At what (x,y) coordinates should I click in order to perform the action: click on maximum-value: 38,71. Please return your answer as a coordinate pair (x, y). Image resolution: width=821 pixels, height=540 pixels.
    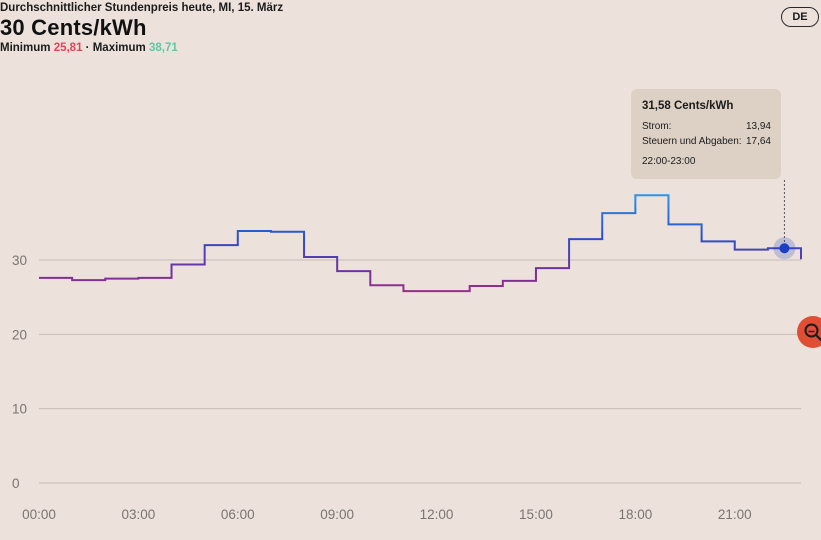
    Looking at the image, I should click on (163, 48).